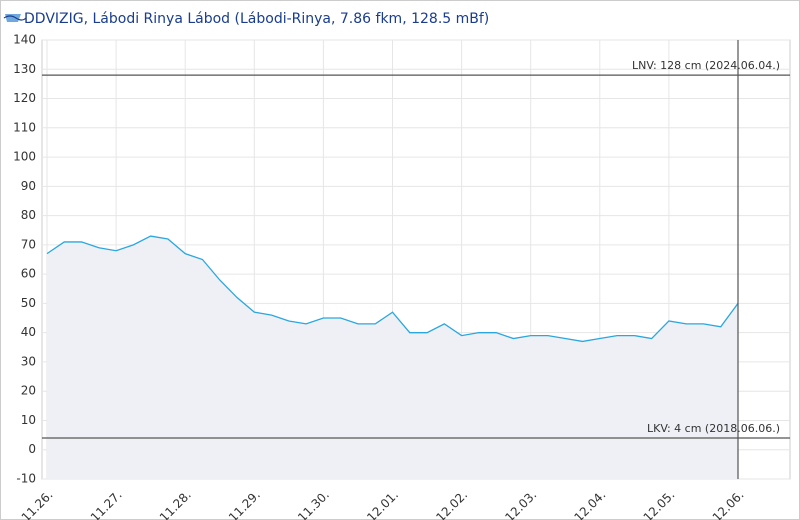  Describe the element at coordinates (28, 420) in the screenshot. I see `y-tick-label: 10` at that location.